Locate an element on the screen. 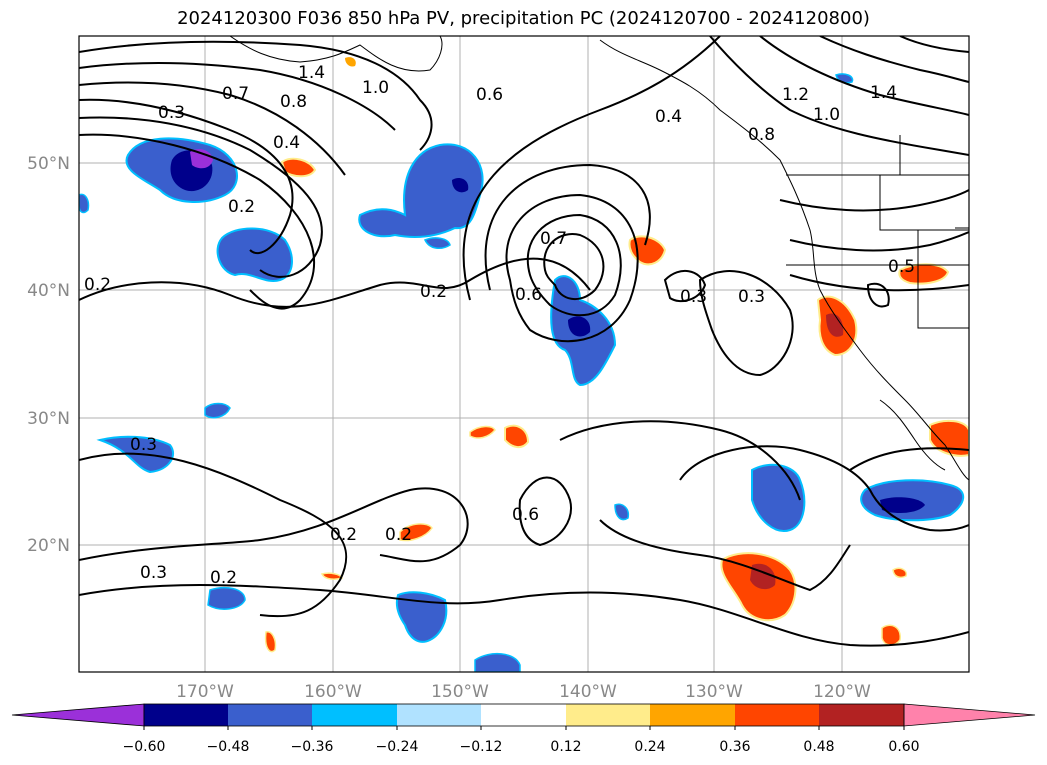 Image resolution: width=1047 pixels, height=765 pixels. colorbar-segments is located at coordinates (523, 716).